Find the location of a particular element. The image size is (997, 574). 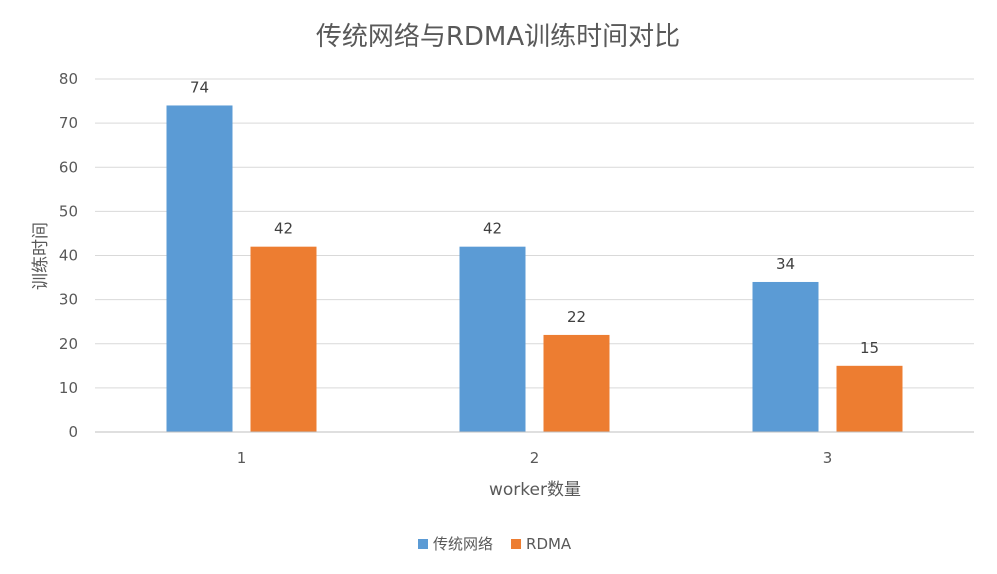

data-label: 22 is located at coordinates (576, 317).